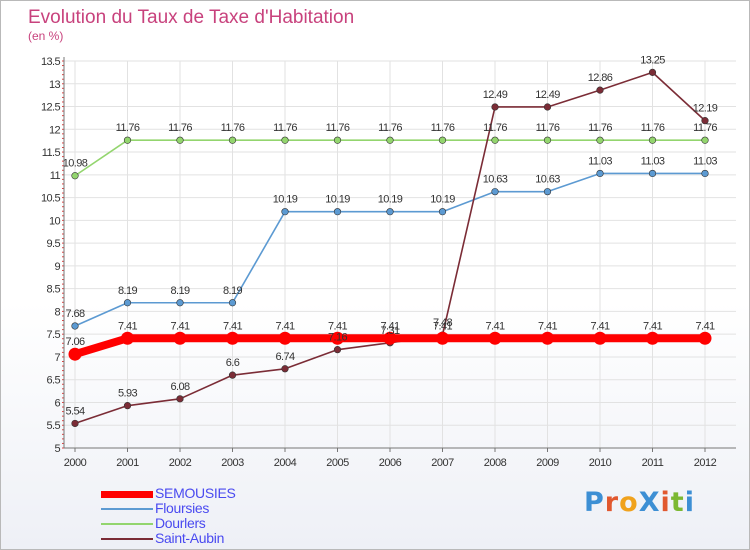 The width and height of the screenshot is (750, 550). What do you see at coordinates (54, 426) in the screenshot?
I see `y-tick-label: 5.5` at bounding box center [54, 426].